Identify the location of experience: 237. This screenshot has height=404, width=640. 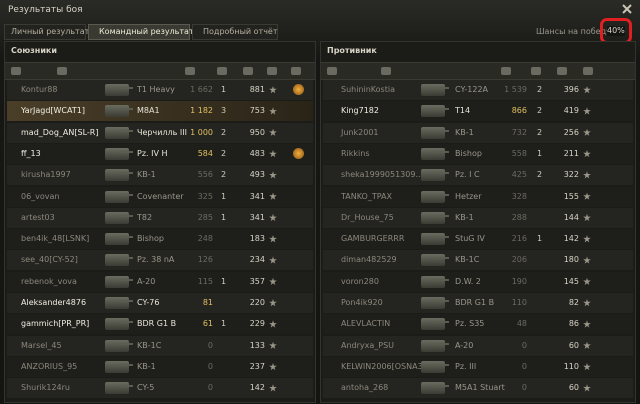
(257, 366).